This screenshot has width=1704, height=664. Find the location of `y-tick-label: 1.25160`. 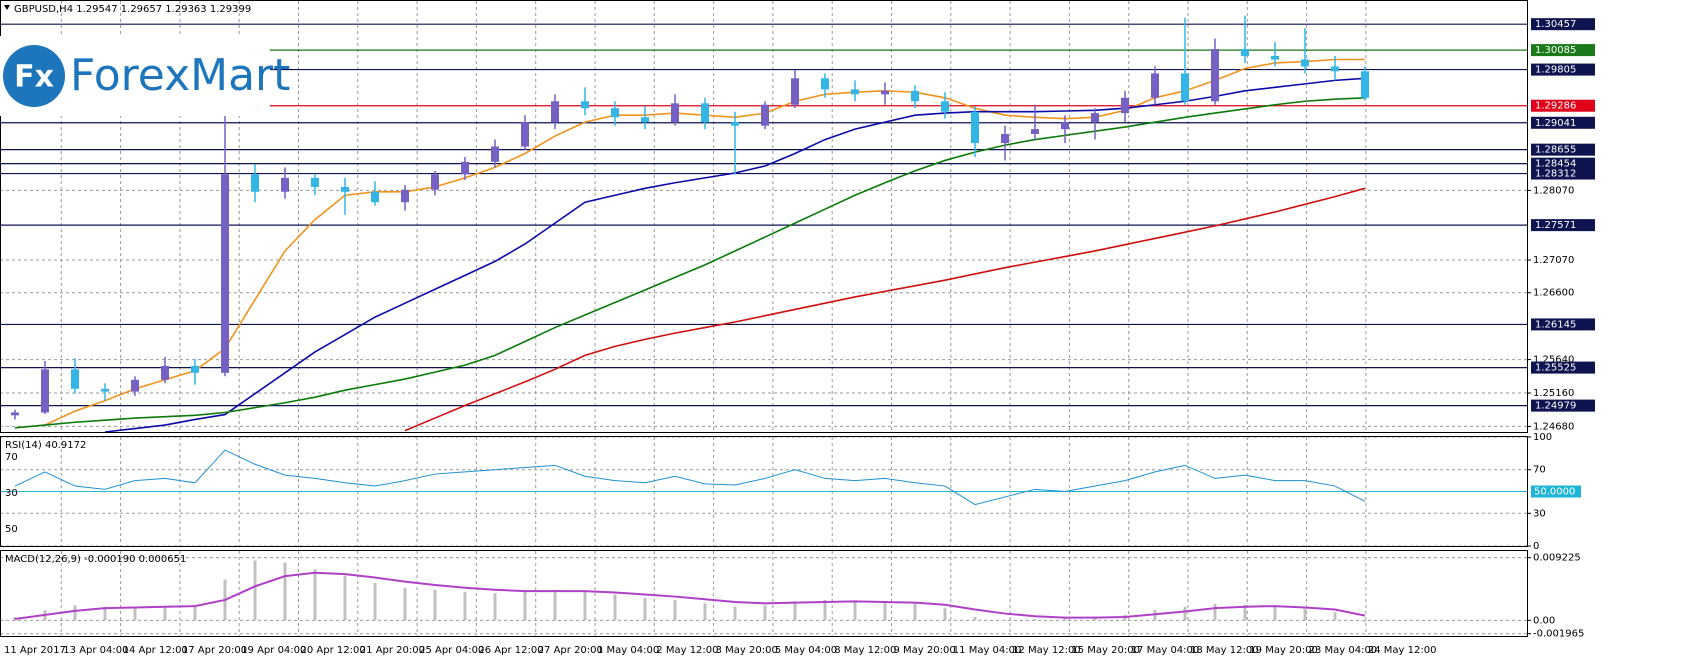

y-tick-label: 1.25160 is located at coordinates (1553, 393).